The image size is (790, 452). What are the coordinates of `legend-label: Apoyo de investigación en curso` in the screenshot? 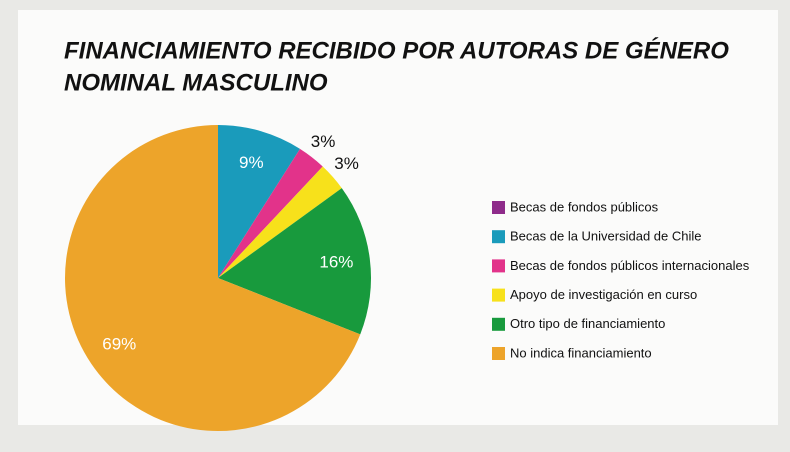 It's located at (603, 294).